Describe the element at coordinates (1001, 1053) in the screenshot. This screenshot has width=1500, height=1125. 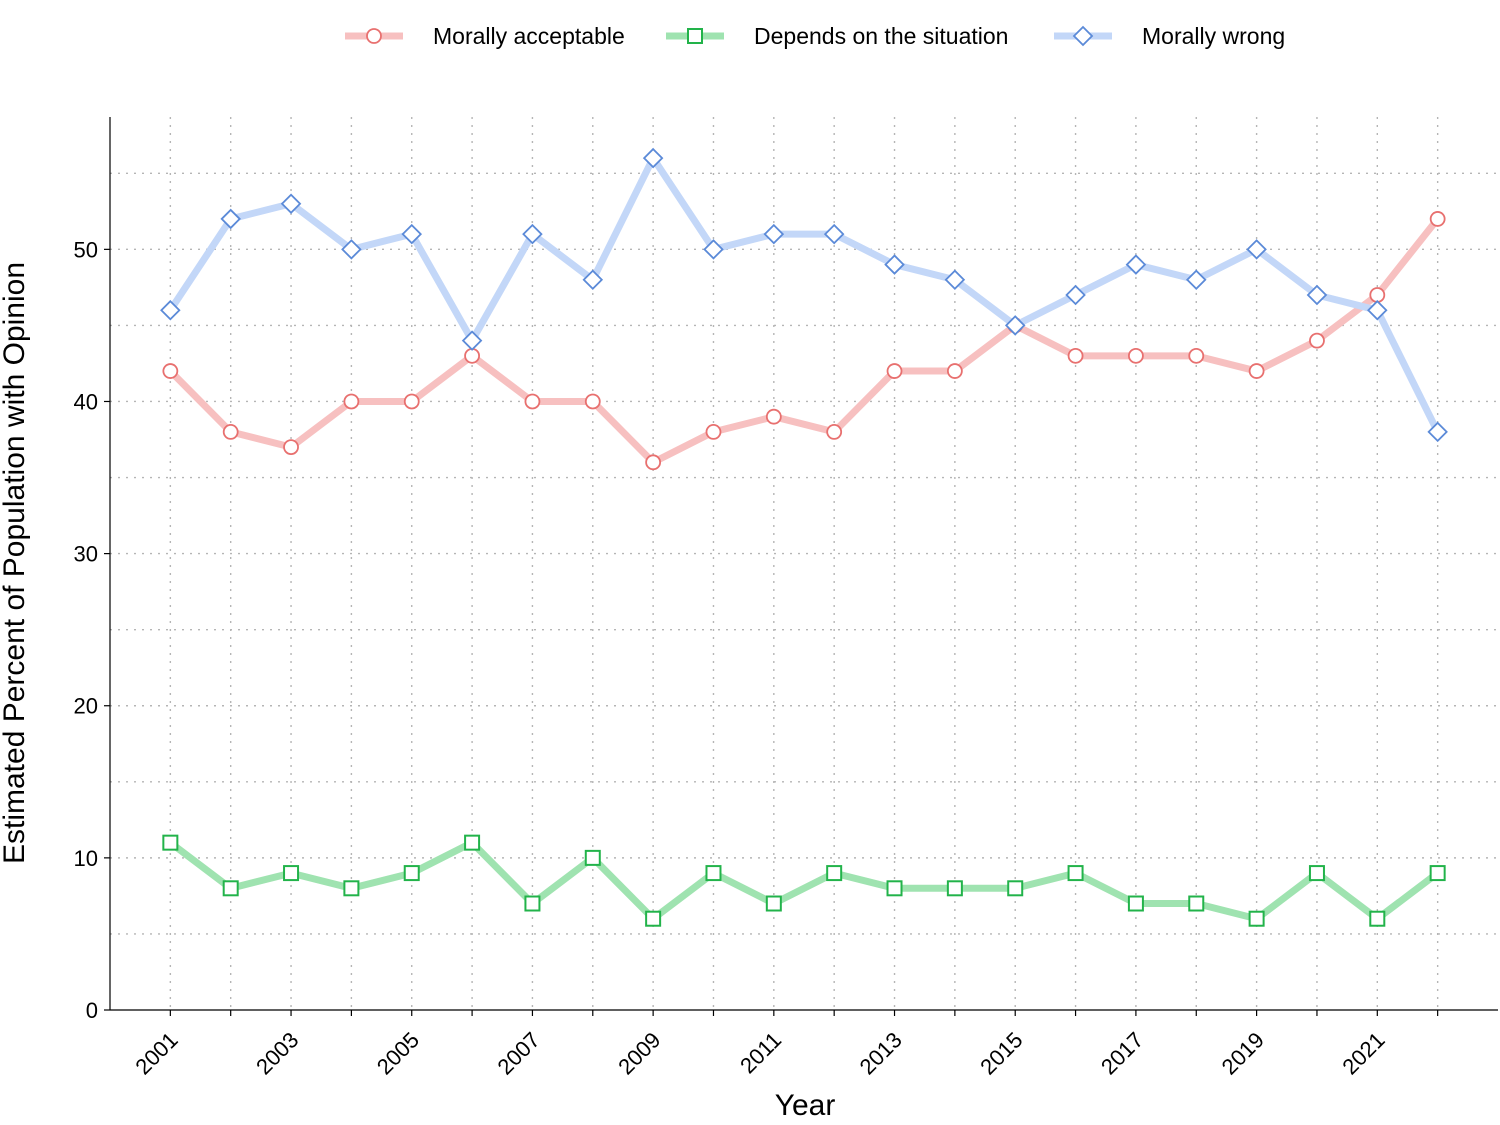
I see `x-tick-label: 2015` at that location.